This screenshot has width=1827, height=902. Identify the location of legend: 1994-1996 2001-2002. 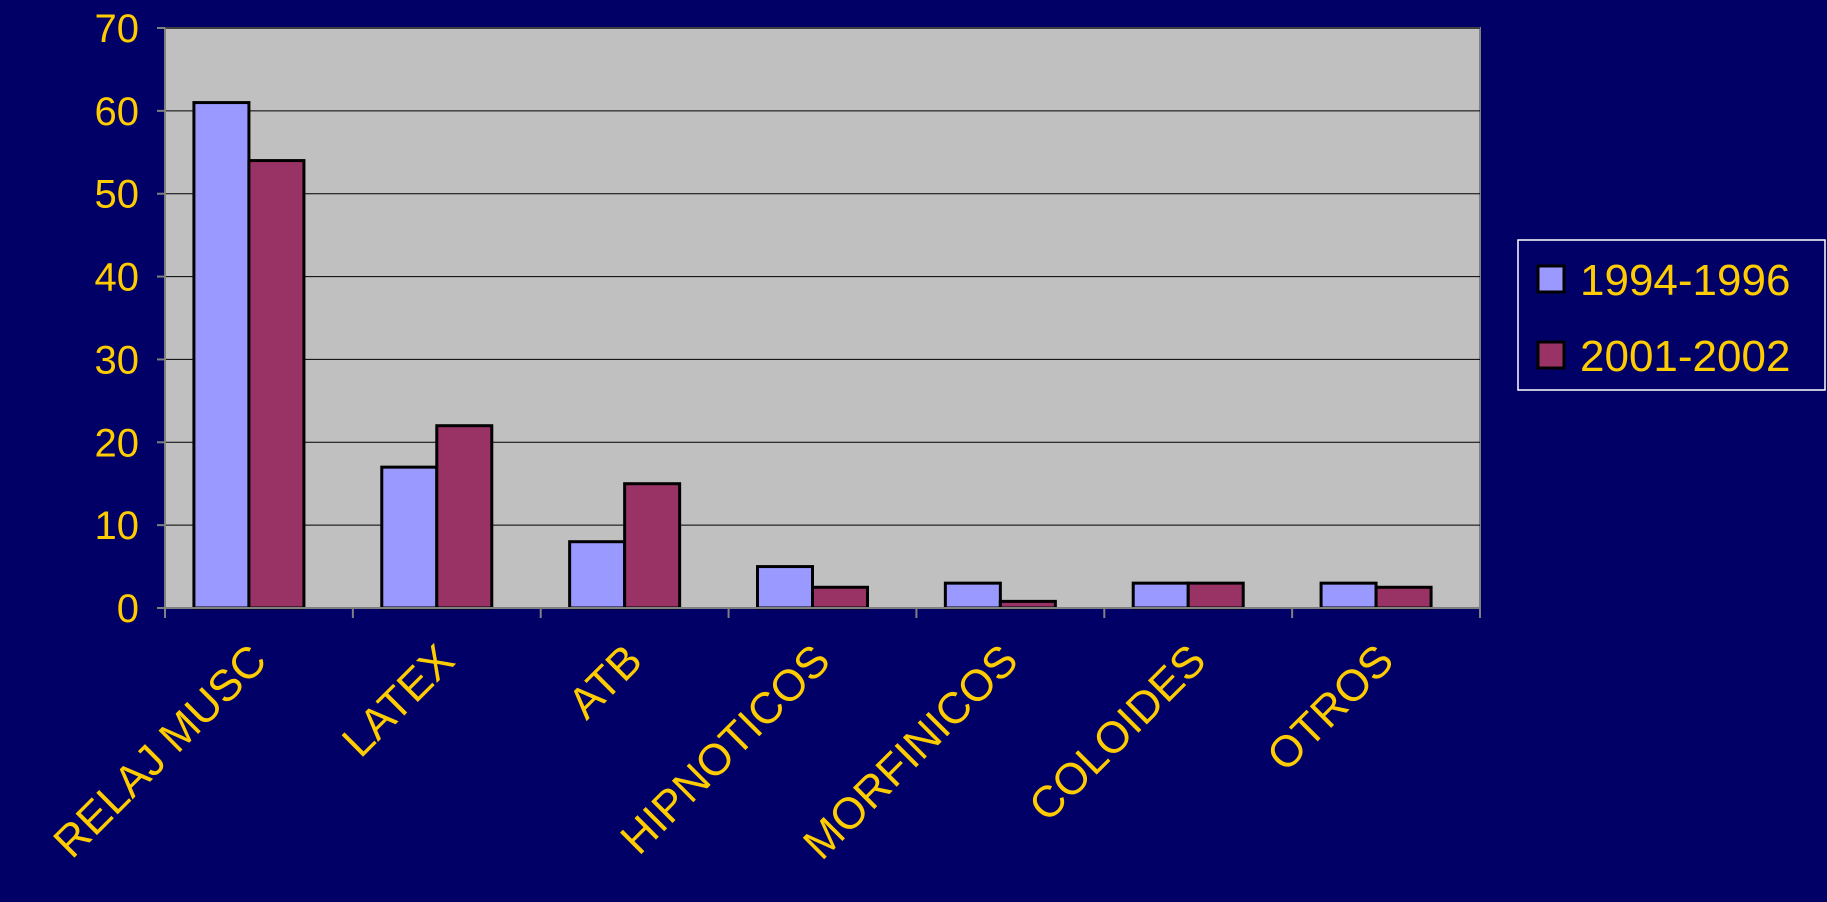
(1671, 315).